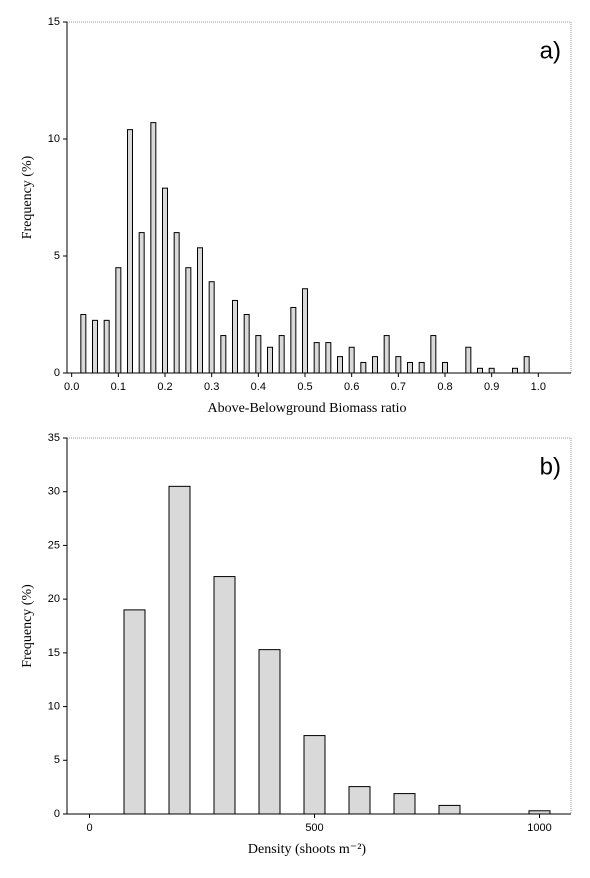  Describe the element at coordinates (211, 387) in the screenshot. I see `x-tick-label: 0.3` at that location.